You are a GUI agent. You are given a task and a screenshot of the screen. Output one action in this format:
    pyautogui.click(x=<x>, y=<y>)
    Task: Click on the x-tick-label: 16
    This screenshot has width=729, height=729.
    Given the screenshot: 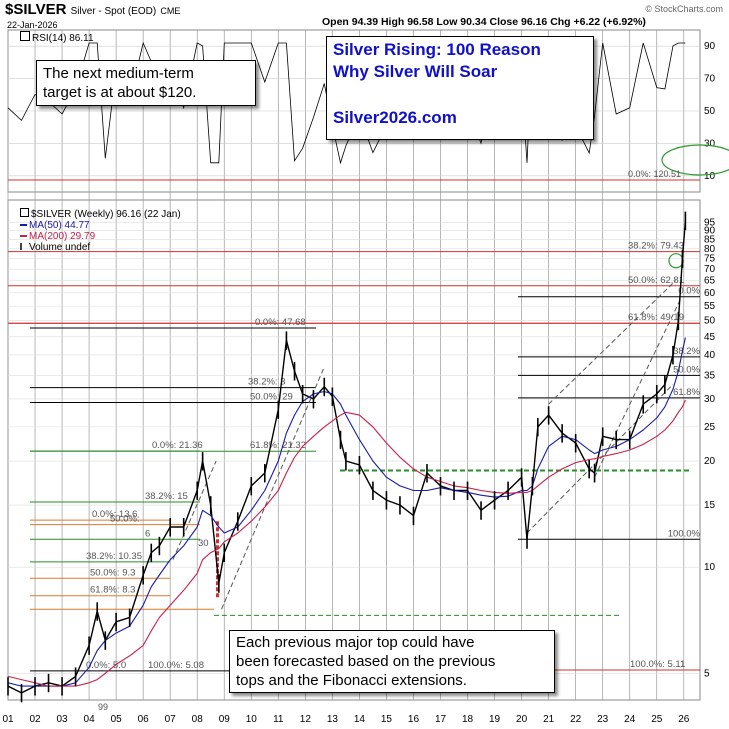 What is the action you would take?
    pyautogui.click(x=414, y=719)
    